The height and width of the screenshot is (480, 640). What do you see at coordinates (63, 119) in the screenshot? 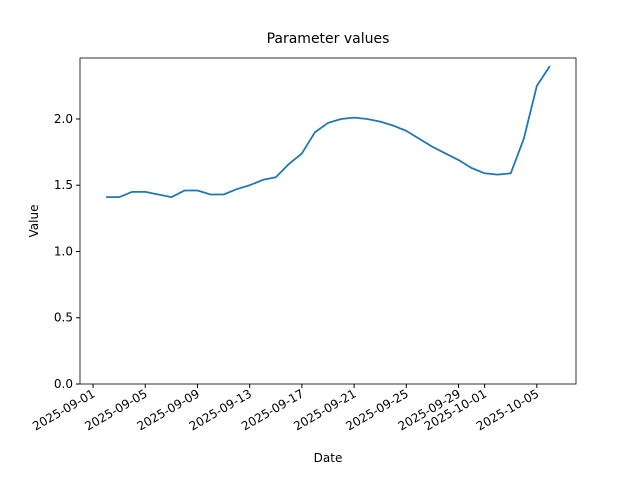
I see `y-tick-label: 2.0` at bounding box center [63, 119].